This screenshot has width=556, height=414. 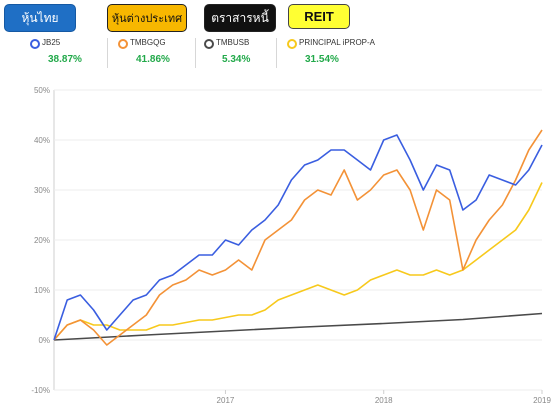 I want to click on y-tick-label: 20%, so click(x=42, y=240).